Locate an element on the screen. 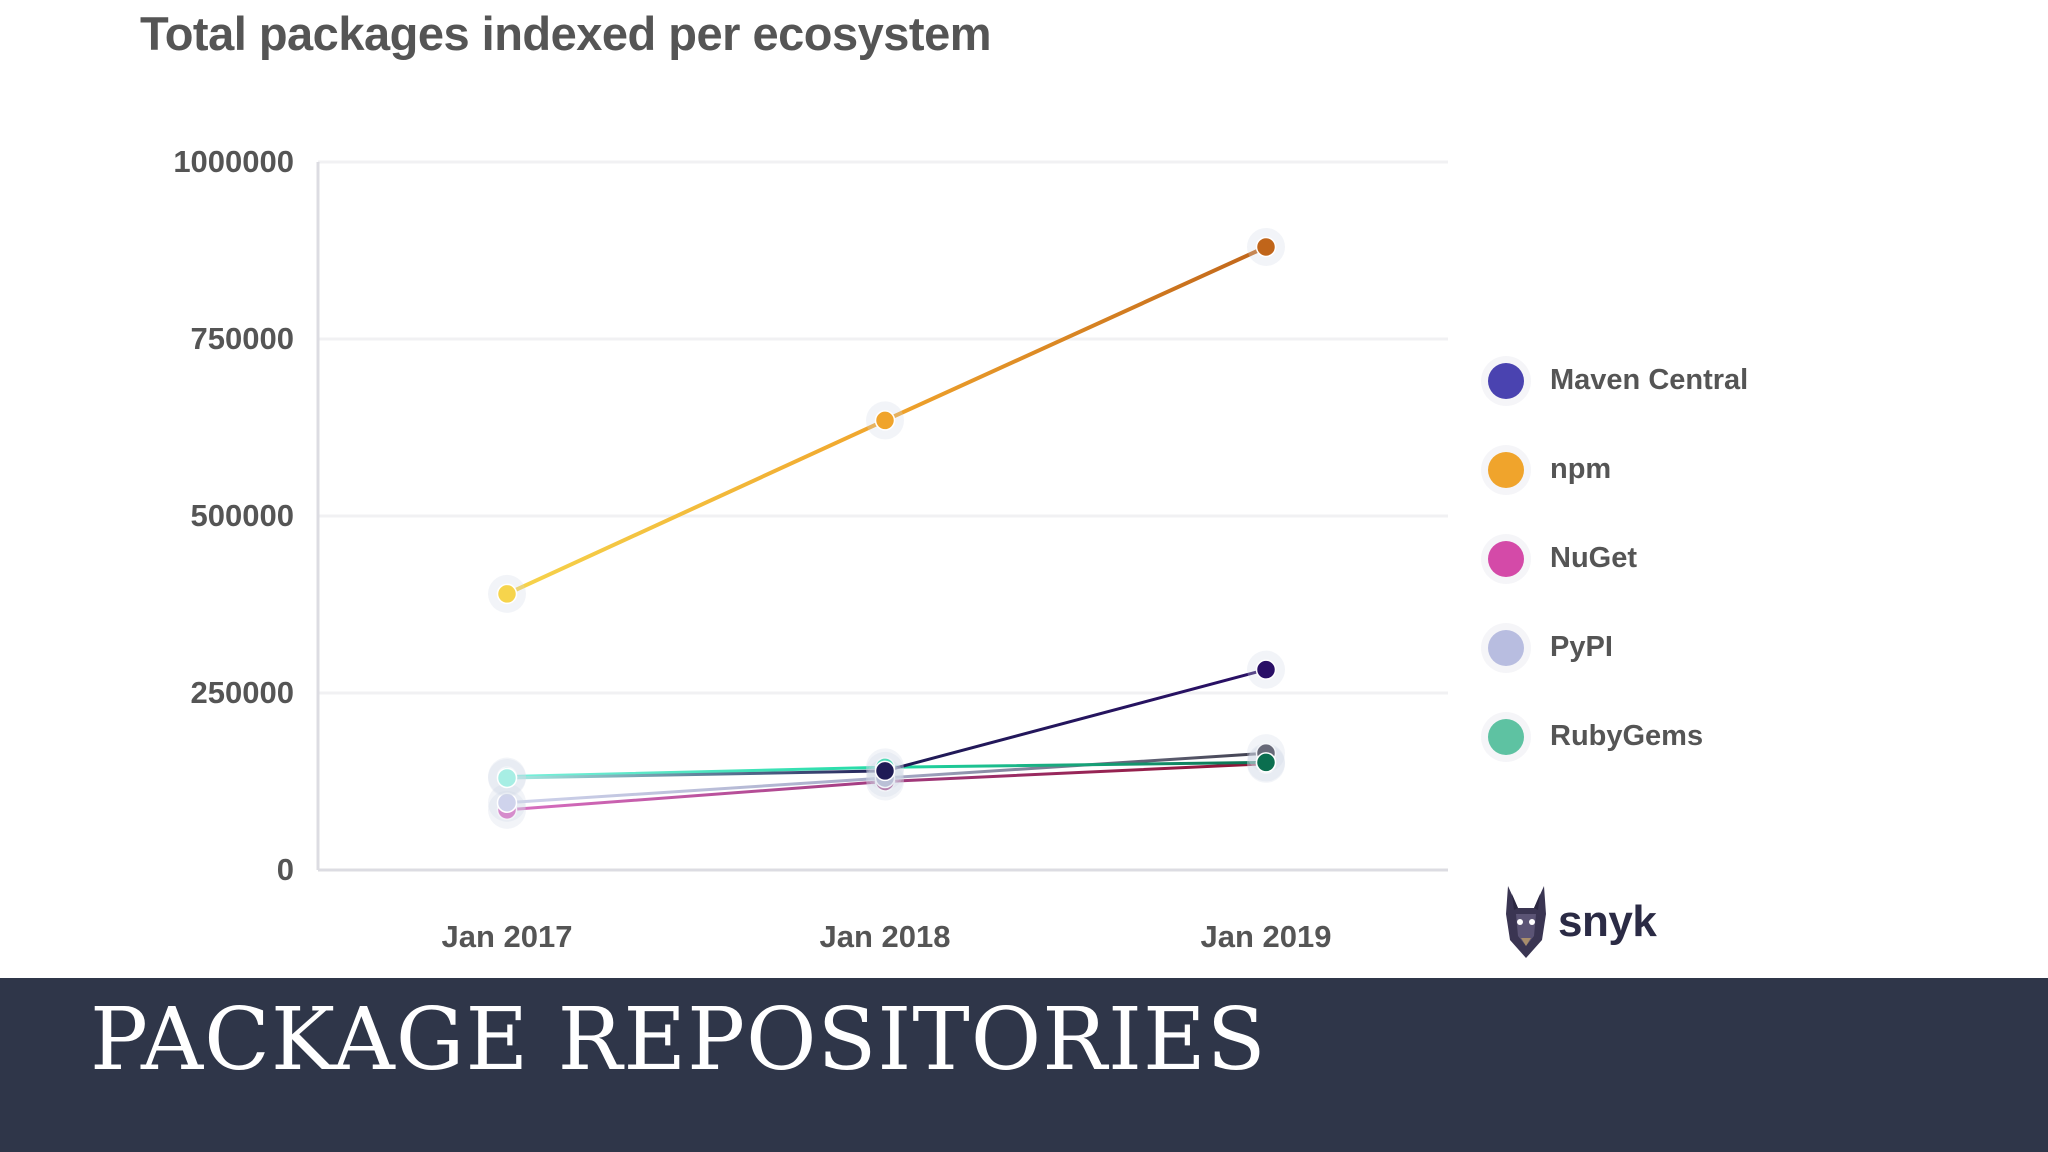 This screenshot has height=1152, width=2048. doberman-icon is located at coordinates (1526, 922).